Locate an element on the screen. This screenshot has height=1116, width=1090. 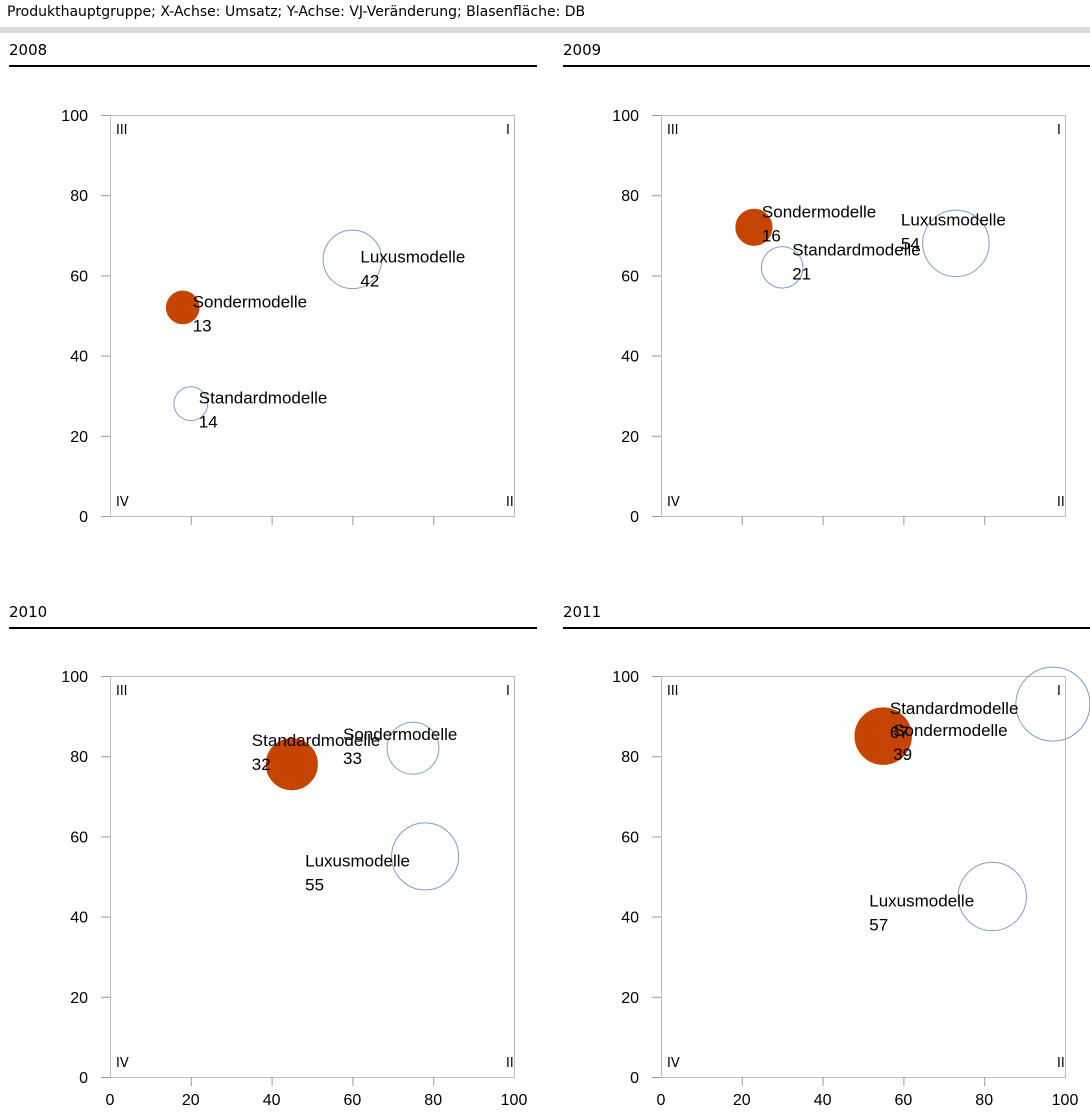
y-tick-label-3-2: 40 is located at coordinates (630, 918).